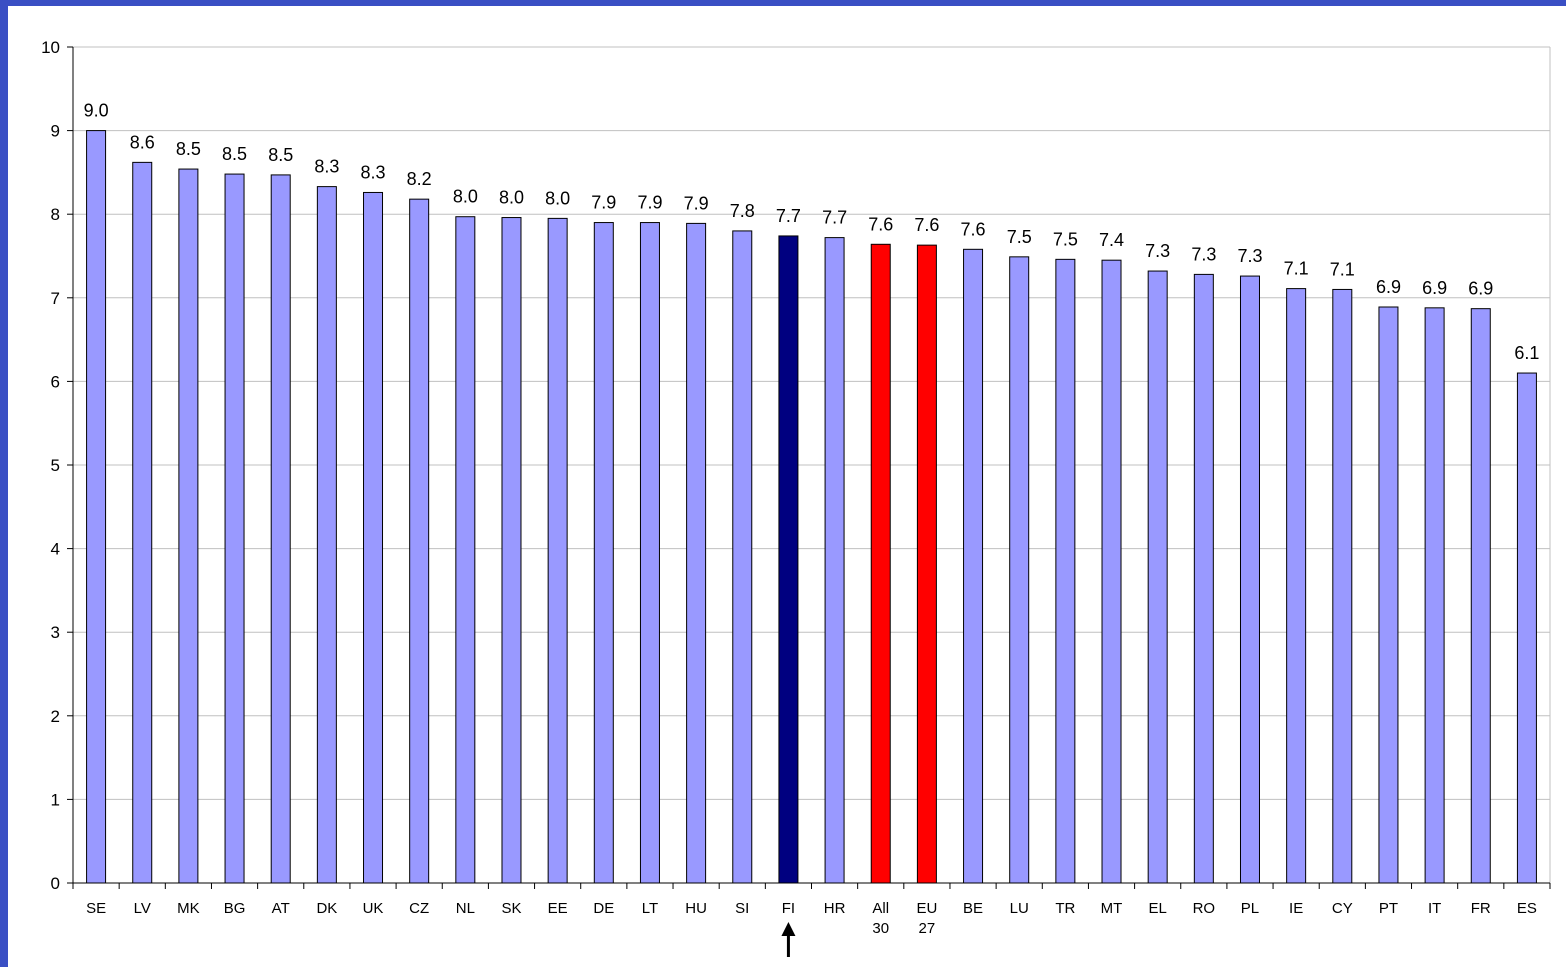 The image size is (1566, 967). Describe the element at coordinates (96, 908) in the screenshot. I see `x-tick-label: SE` at that location.